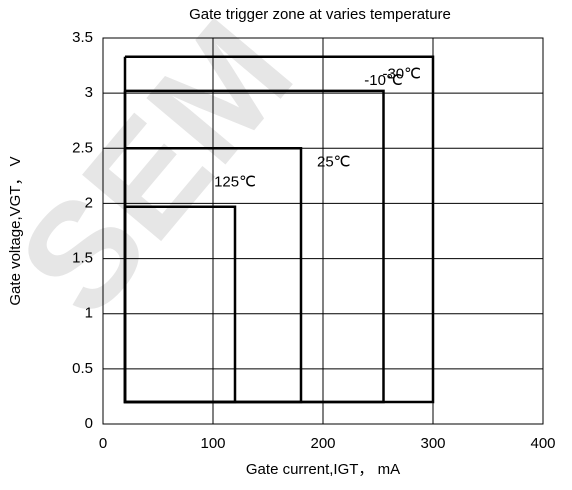  I want to click on y-axis-label: Gate voltage,VGT， V, so click(15, 230).